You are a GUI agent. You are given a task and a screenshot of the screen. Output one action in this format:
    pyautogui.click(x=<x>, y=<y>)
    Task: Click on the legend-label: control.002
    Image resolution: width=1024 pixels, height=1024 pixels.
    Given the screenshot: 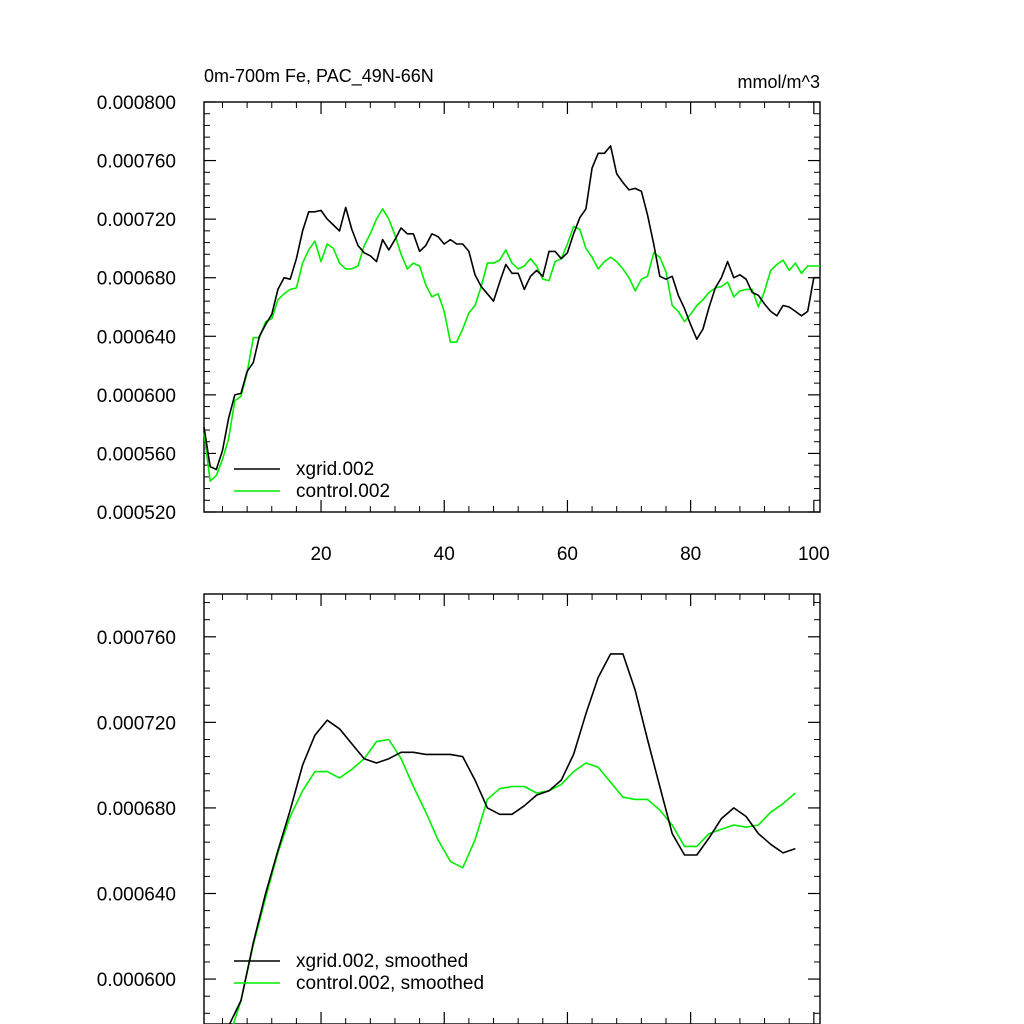 What is the action you would take?
    pyautogui.click(x=343, y=491)
    